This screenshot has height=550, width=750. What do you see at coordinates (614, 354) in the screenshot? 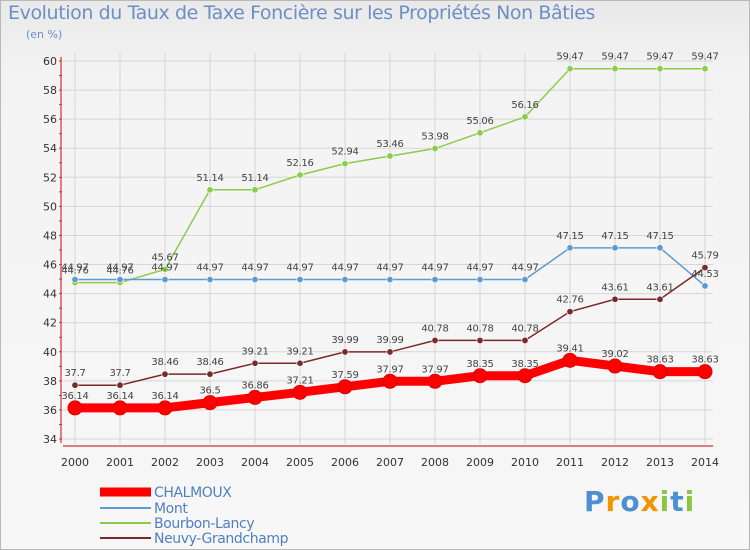
I see `data-label: 39.02` at bounding box center [614, 354].